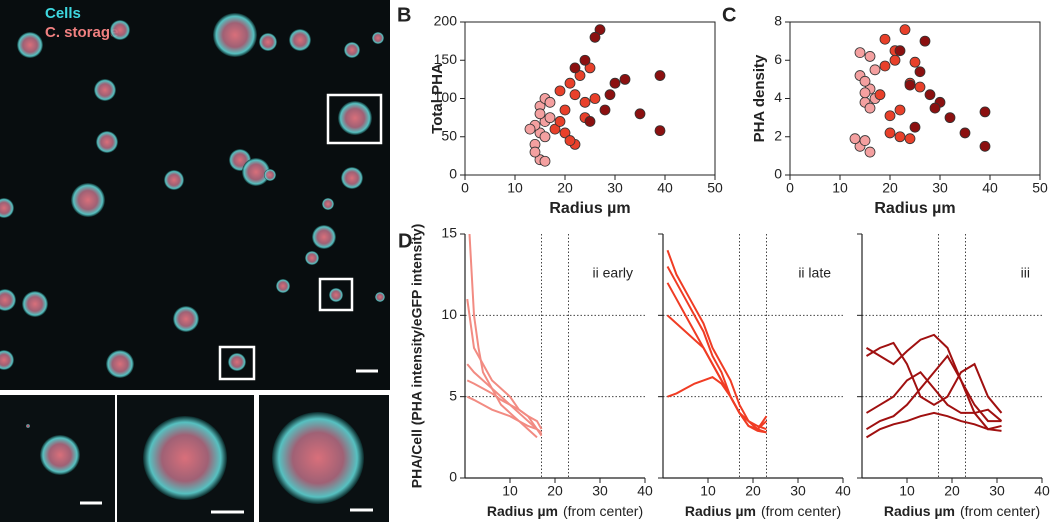  What do you see at coordinates (1040, 188) in the screenshot?
I see `x-tick-label: 50` at bounding box center [1040, 188].